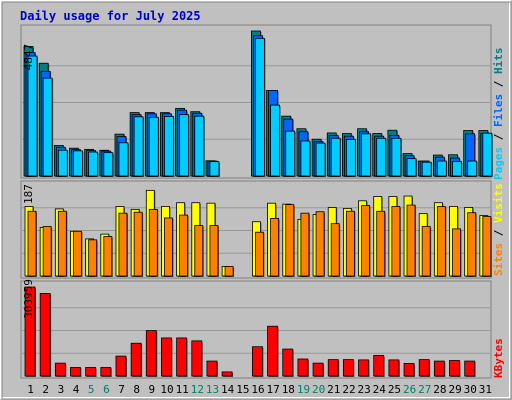 The image size is (512, 400). What do you see at coordinates (28, 299) in the screenshot?
I see `kbytes-axis-max: 303959` at bounding box center [28, 299].